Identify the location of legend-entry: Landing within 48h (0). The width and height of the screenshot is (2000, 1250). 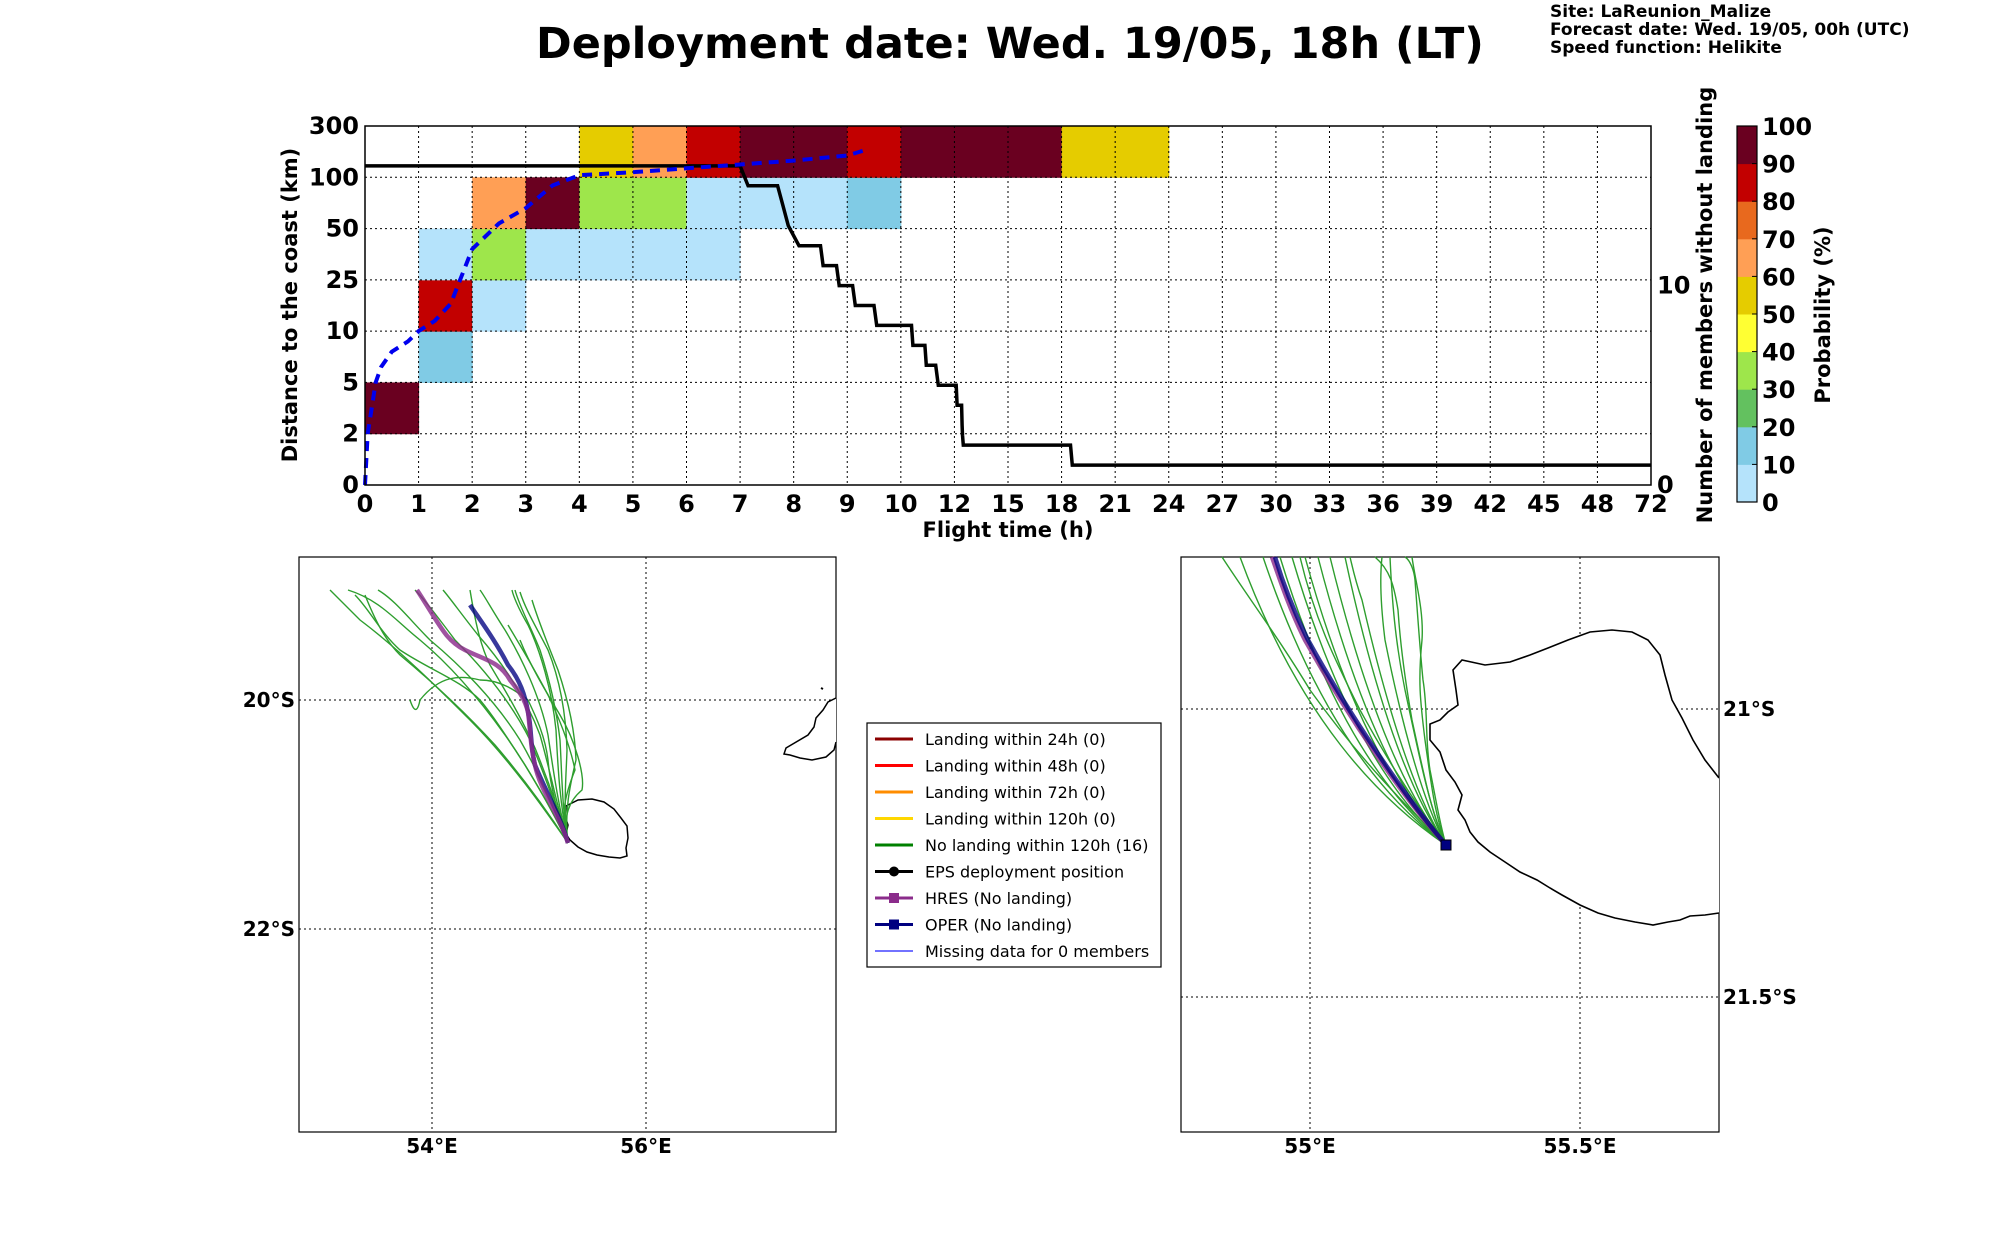
(990, 766).